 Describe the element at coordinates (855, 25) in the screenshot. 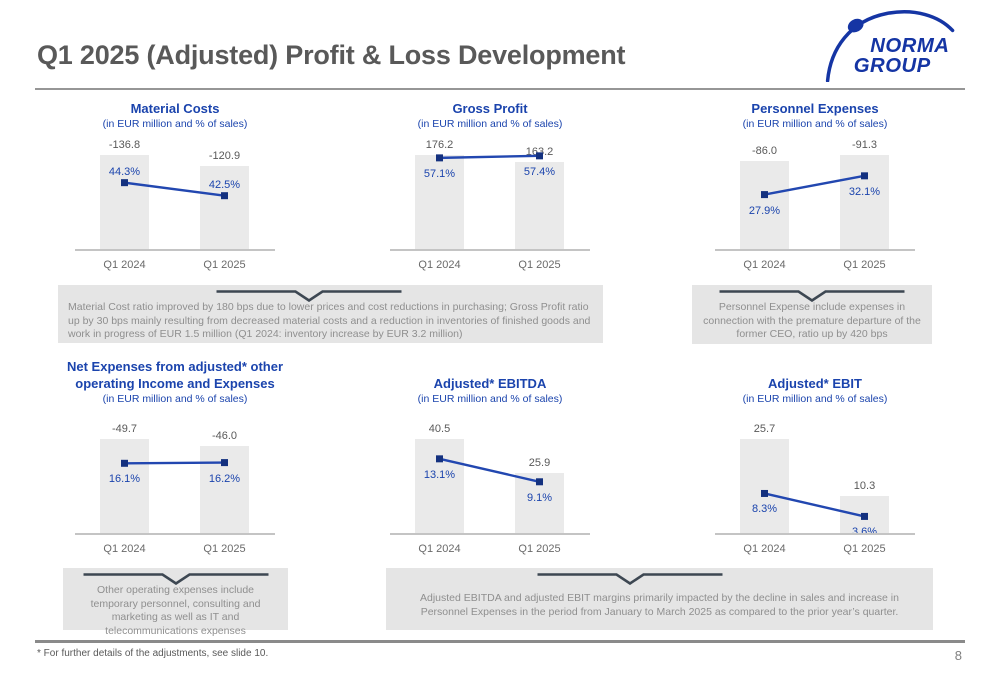

I see `logo-dot` at that location.